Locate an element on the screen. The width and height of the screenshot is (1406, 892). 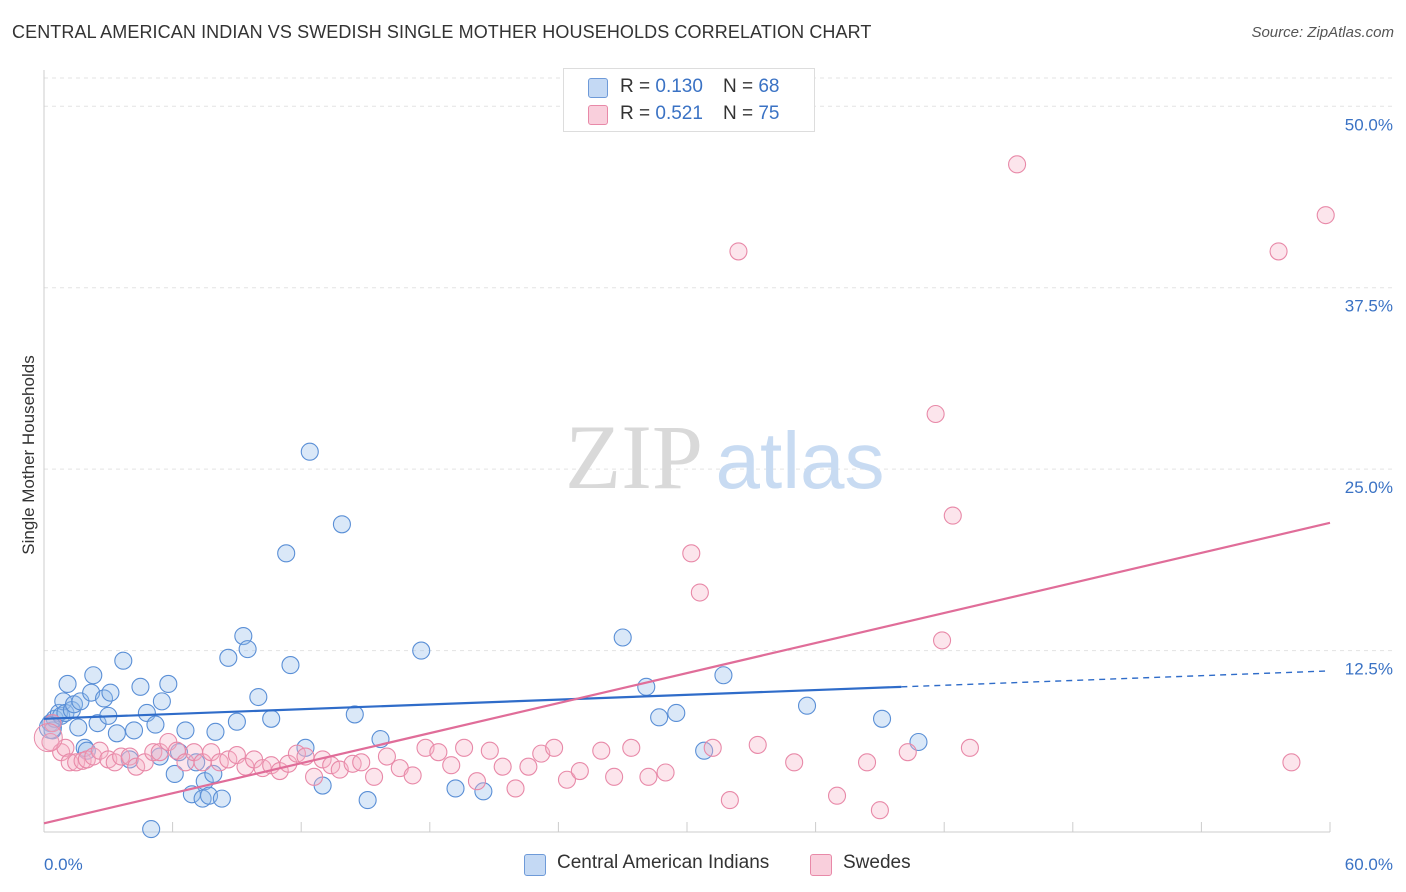
legend-r-pink: 0.521 is located at coordinates (679, 113).